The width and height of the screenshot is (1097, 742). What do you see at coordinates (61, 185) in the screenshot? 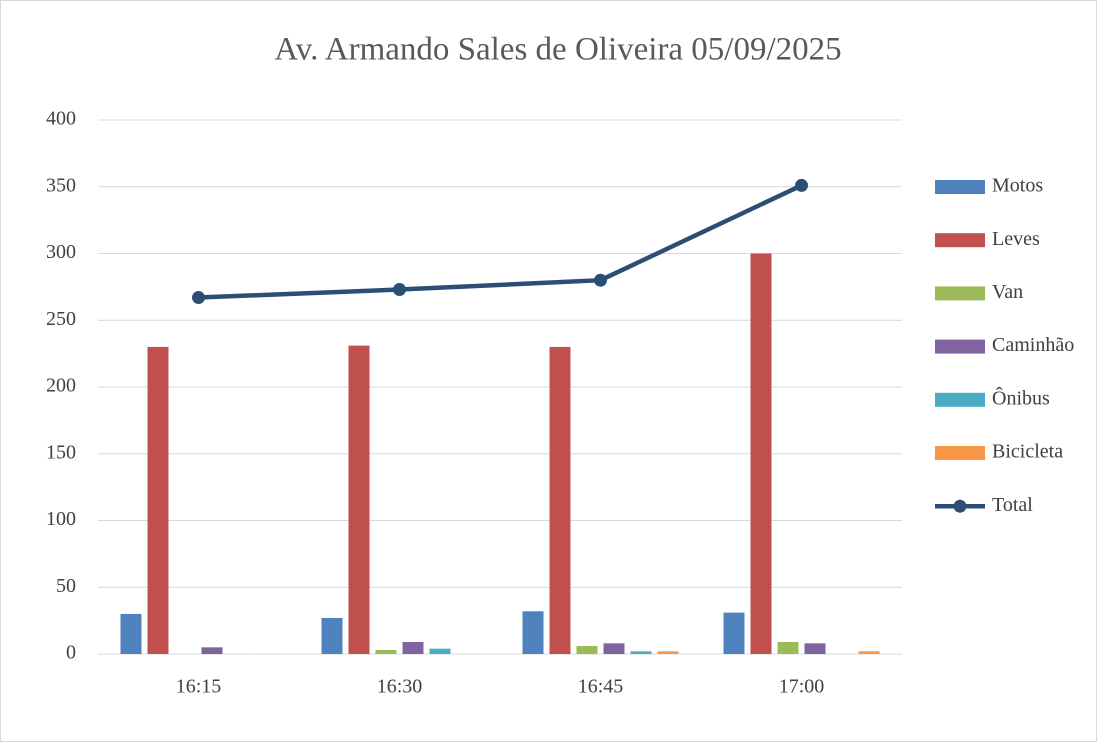
I see `y-tick-label: 350` at bounding box center [61, 185].